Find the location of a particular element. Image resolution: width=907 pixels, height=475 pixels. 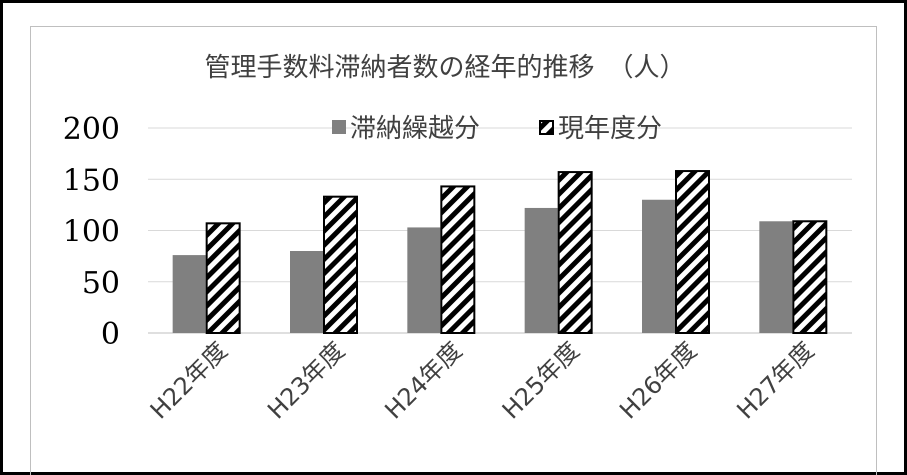

x-tick-label: H25年度 is located at coordinates (541, 380).